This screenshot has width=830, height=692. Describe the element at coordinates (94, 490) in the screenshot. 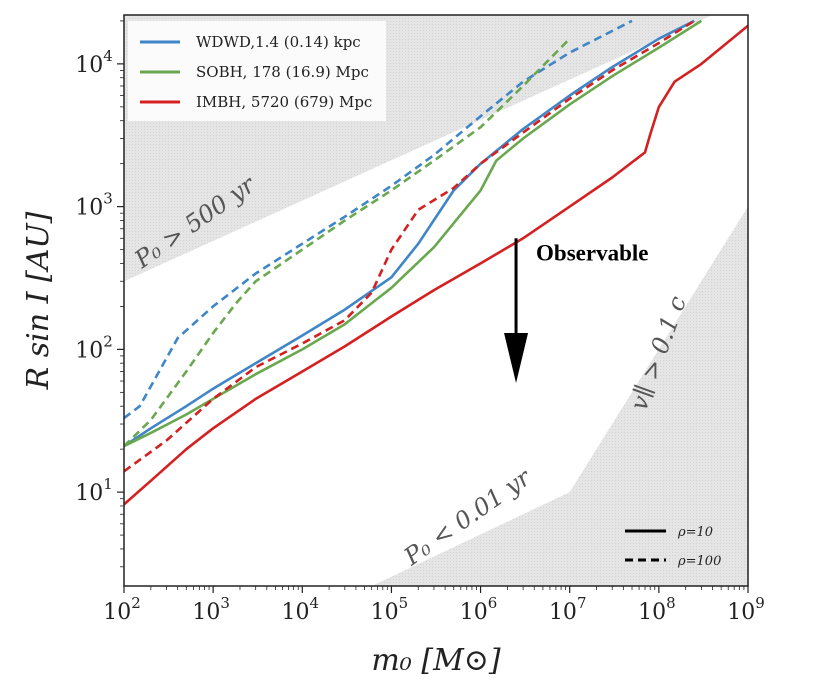

I see `y-tick-label: 10¹` at that location.